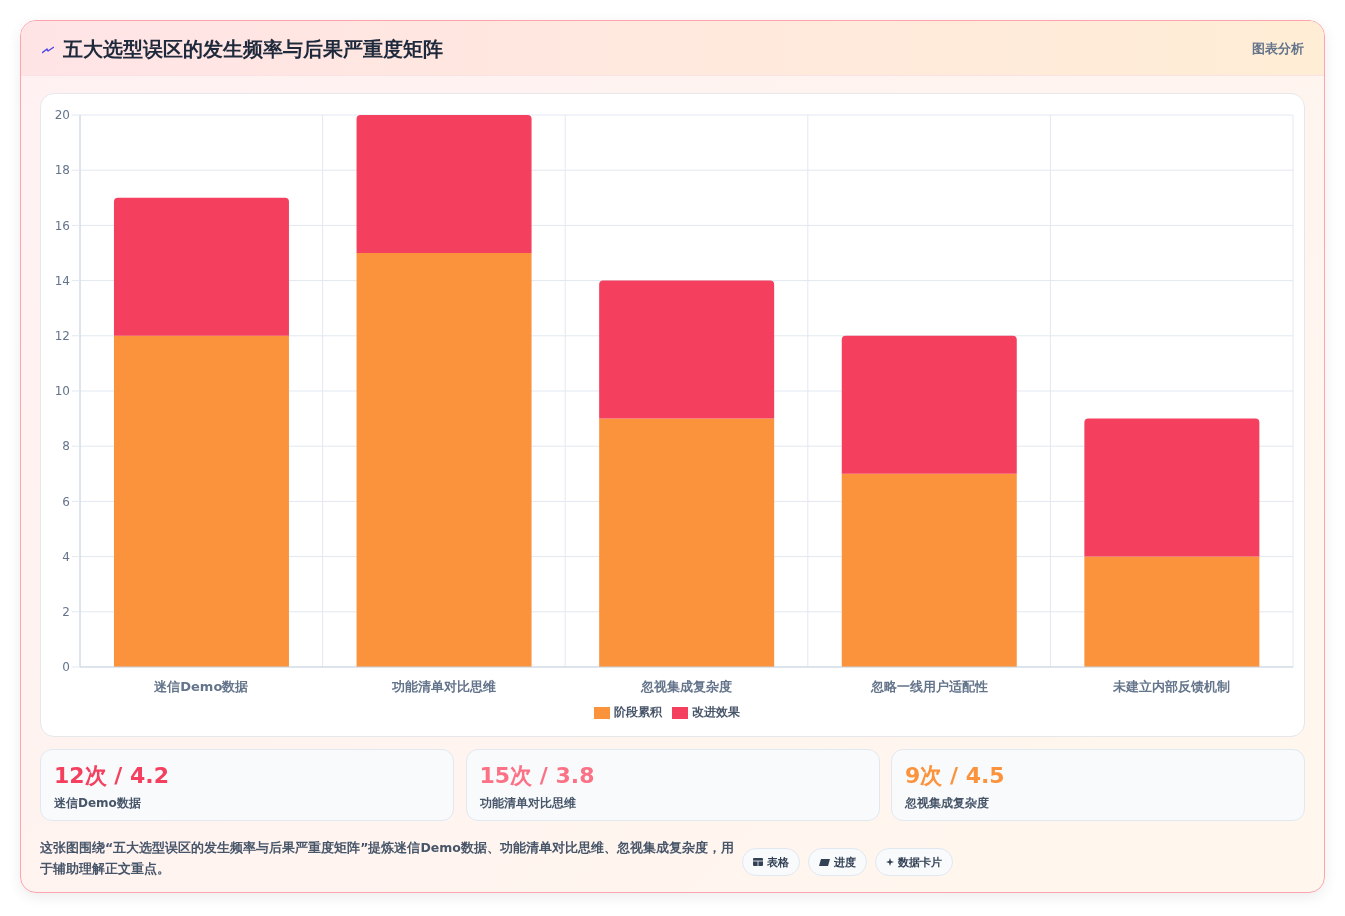 The height and width of the screenshot is (916, 1345). I want to click on y-tick-label: 20, so click(62, 115).